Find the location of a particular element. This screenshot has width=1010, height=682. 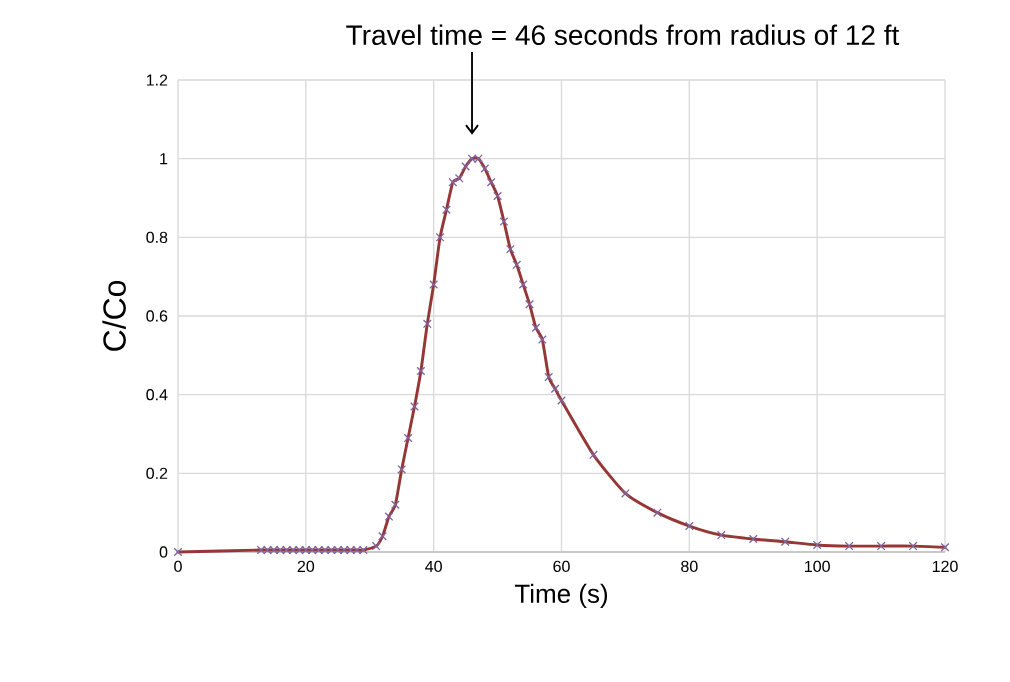

y-tick-label: 1.2 is located at coordinates (157, 80).